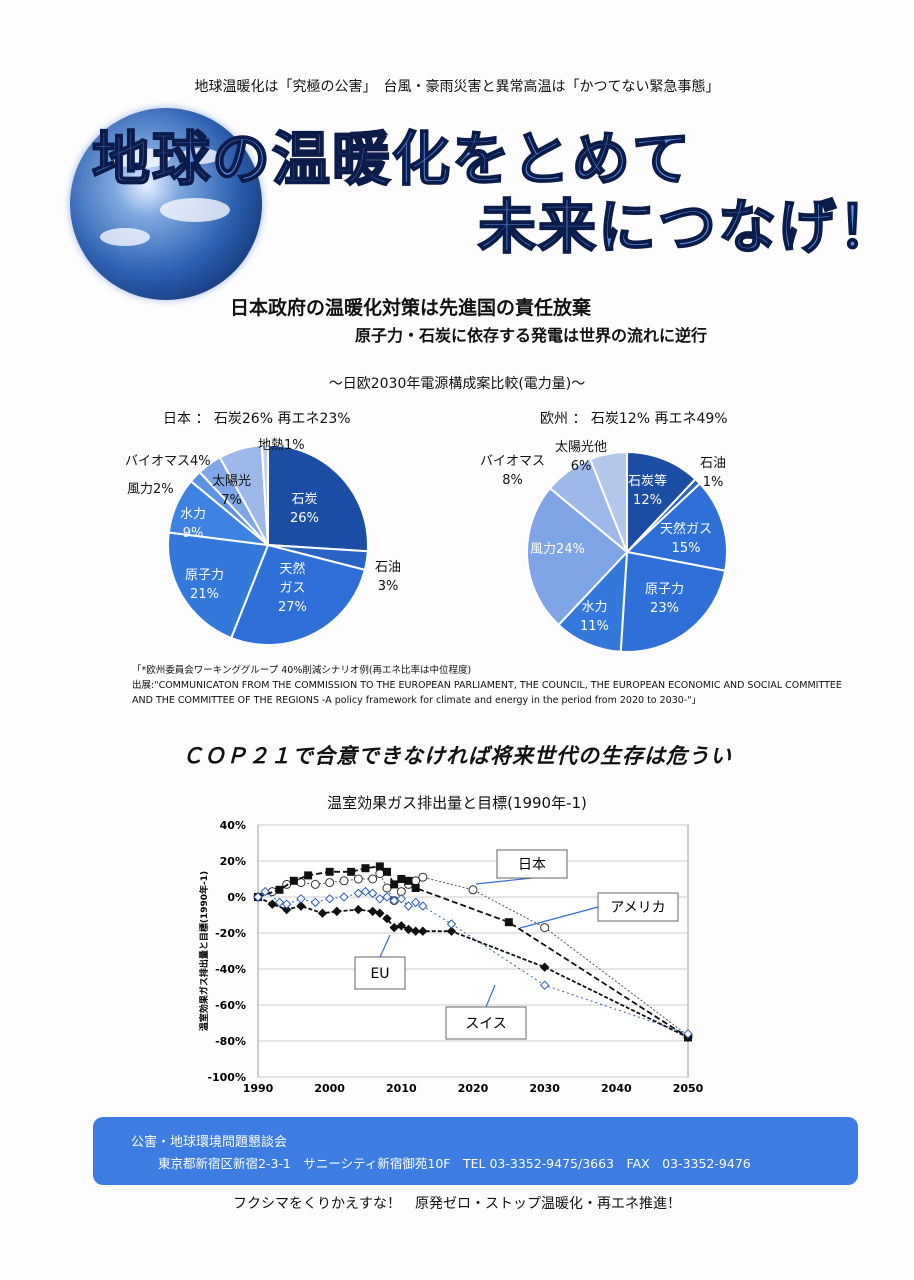  I want to click on pie-label: 太陽光 7%, so click(232, 491).